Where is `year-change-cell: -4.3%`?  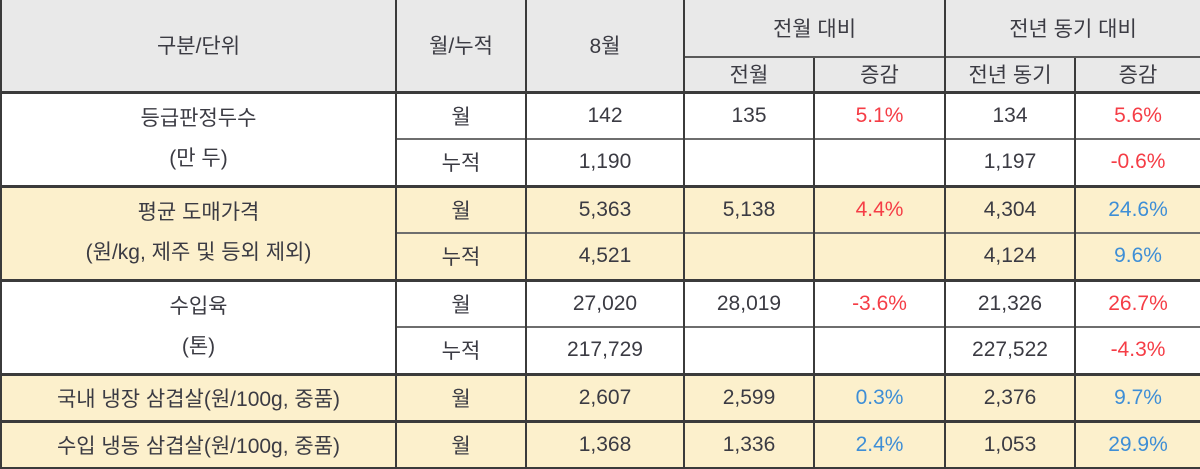 year-change-cell: -4.3% is located at coordinates (1137, 350).